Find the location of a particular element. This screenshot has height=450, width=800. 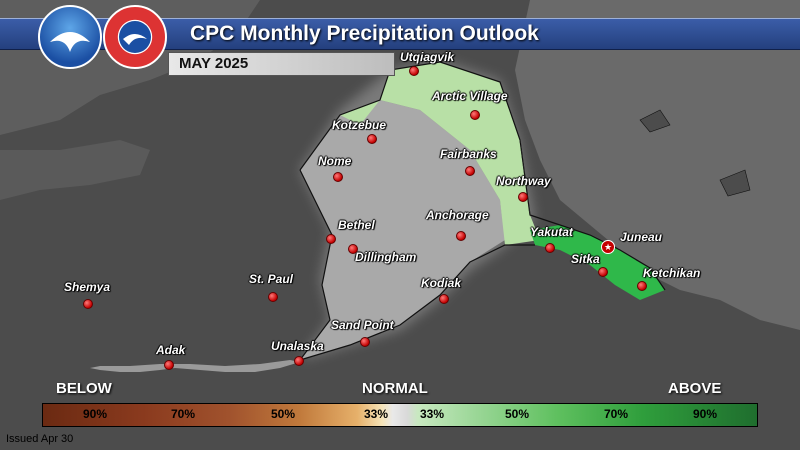

legend-below-label: BELOW is located at coordinates (84, 388).